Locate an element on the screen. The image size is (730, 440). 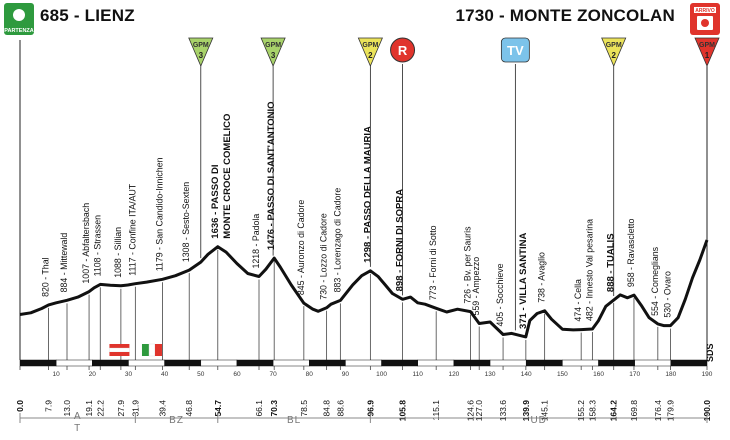
km-scale-tick: 140 is located at coordinates (526, 374).